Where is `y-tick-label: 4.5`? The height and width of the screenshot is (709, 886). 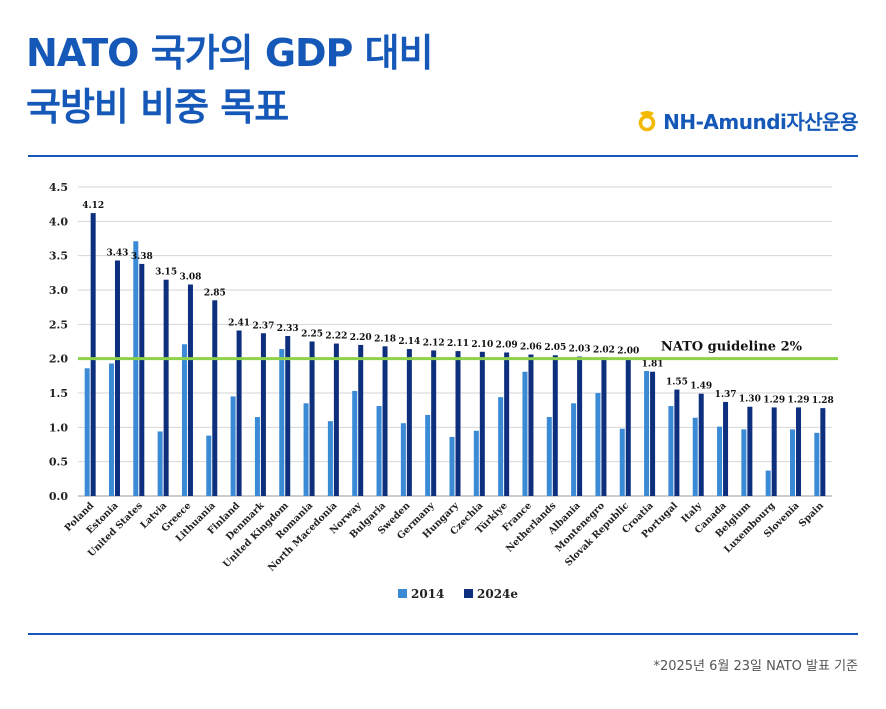 y-tick-label: 4.5 is located at coordinates (58, 187).